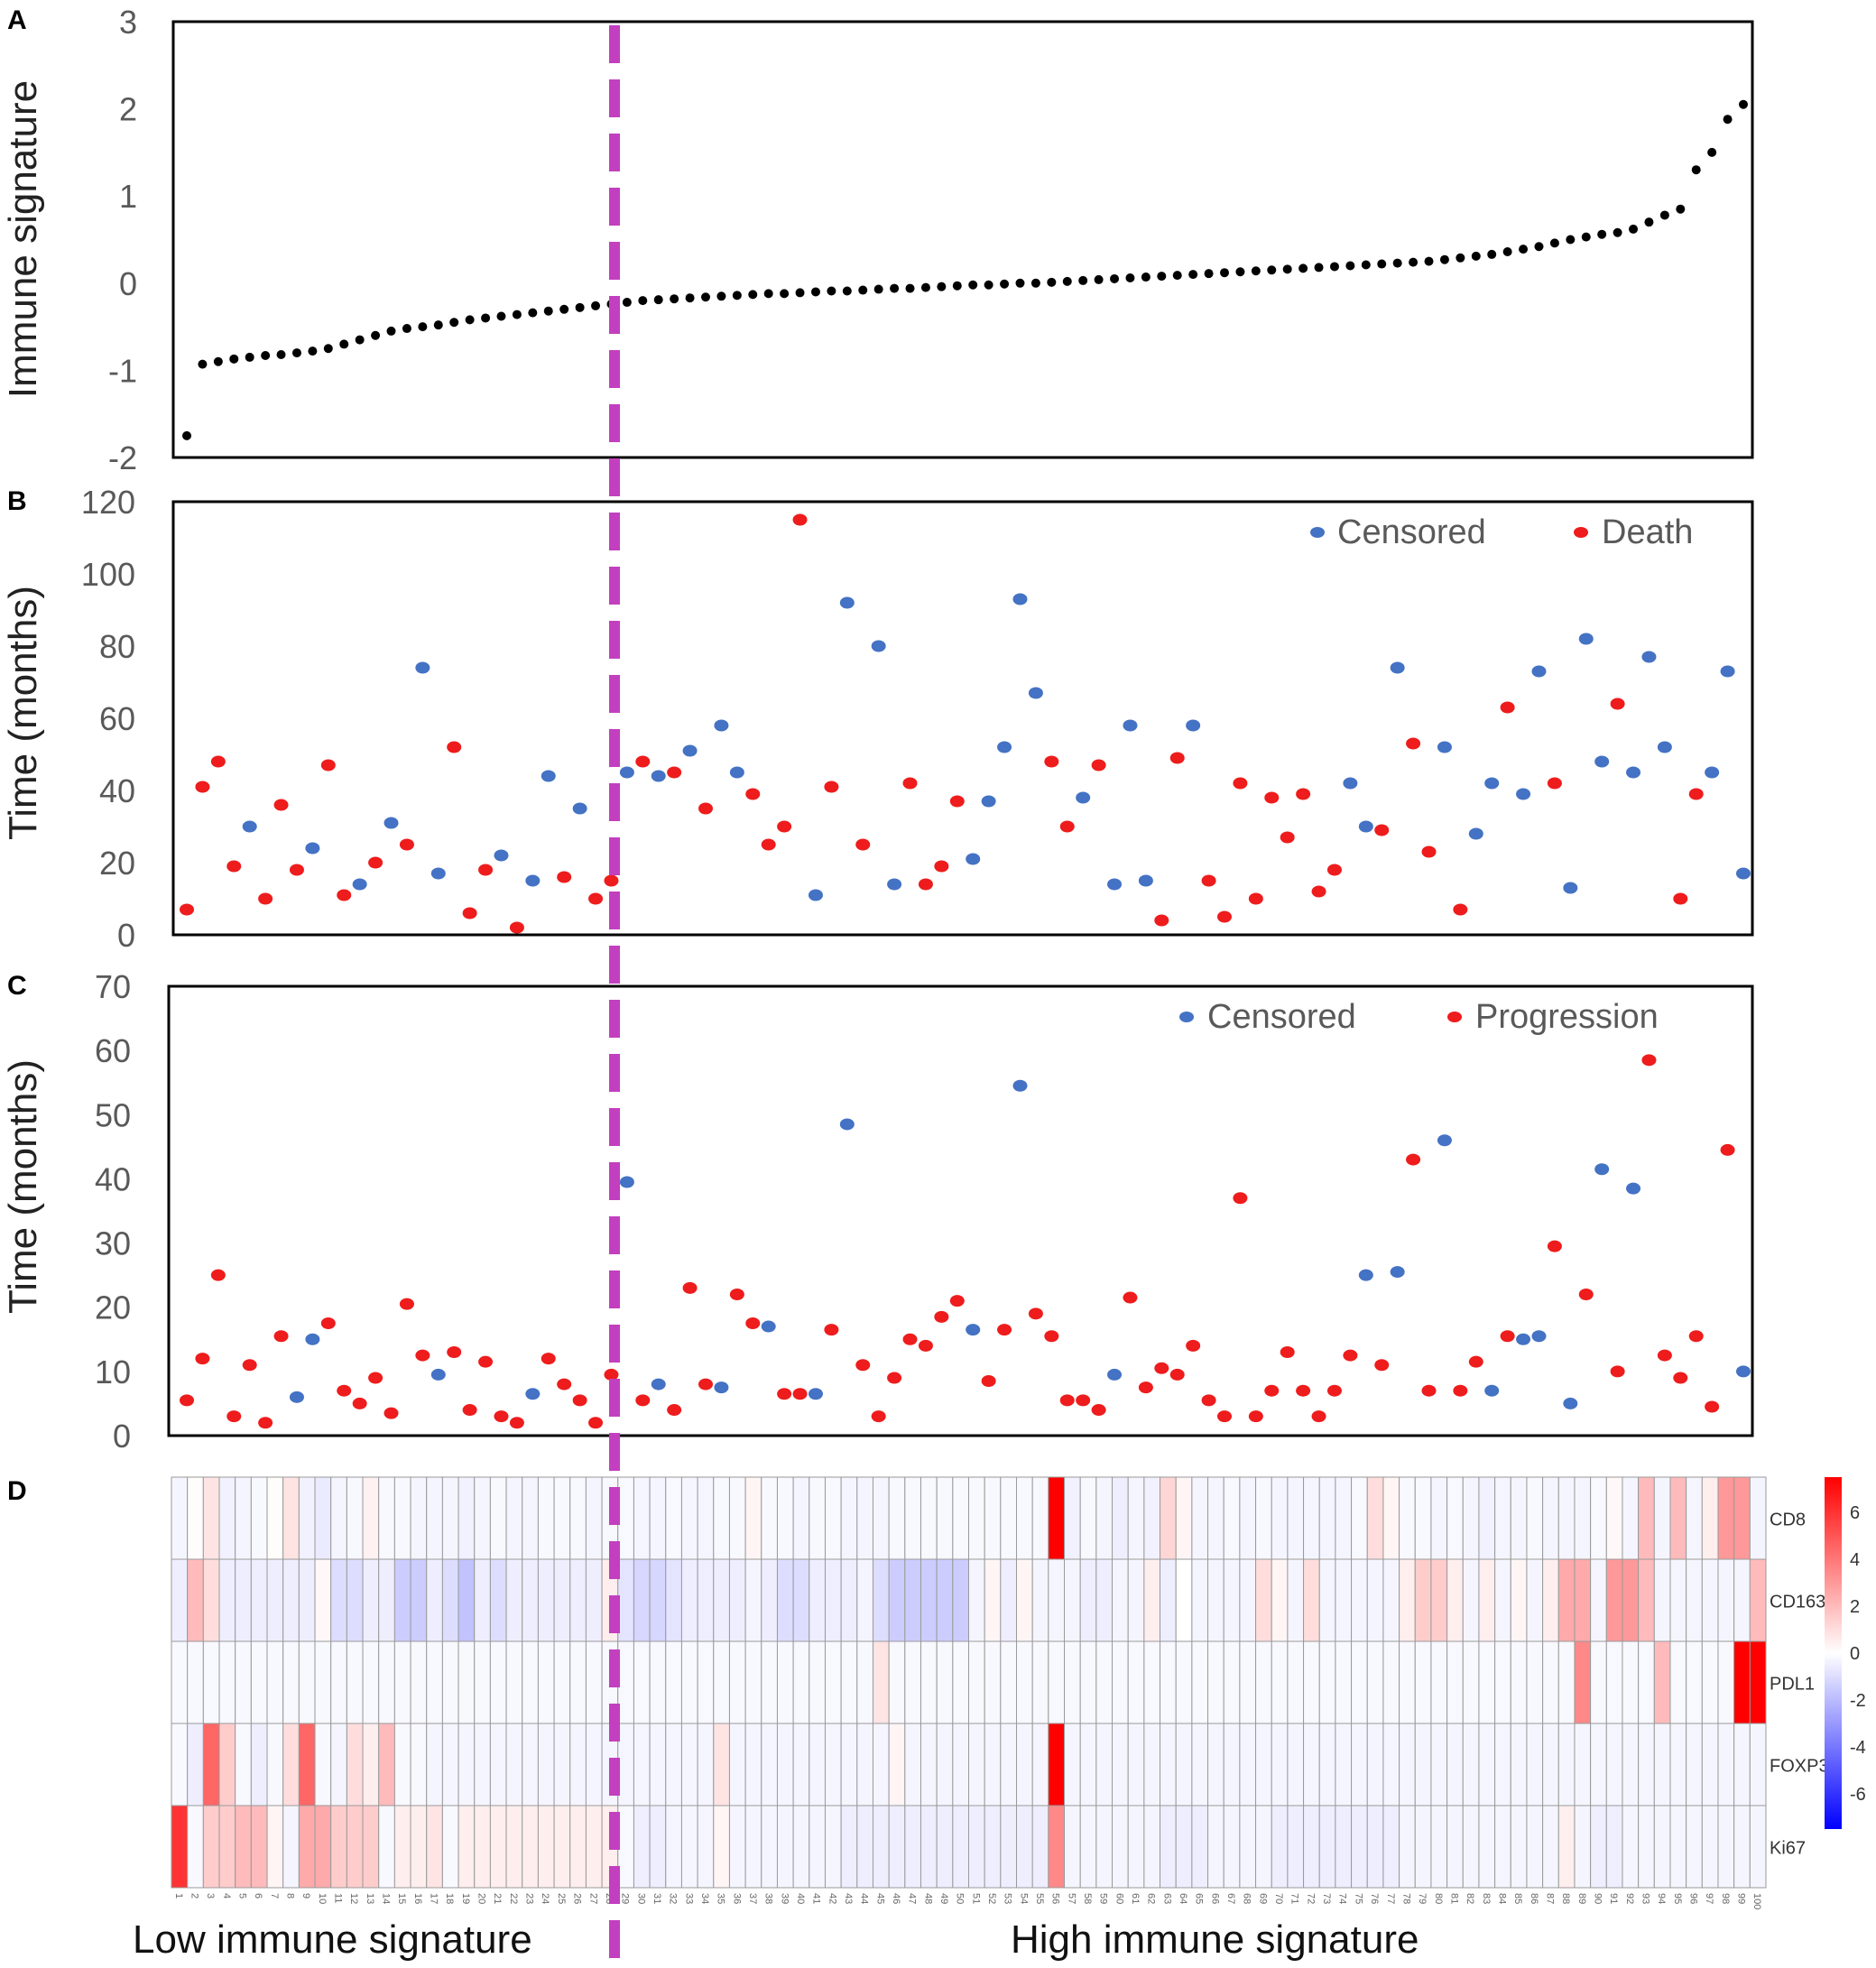 The width and height of the screenshot is (1876, 1968). What do you see at coordinates (1215, 1939) in the screenshot?
I see `high-group-label: High immune signature` at bounding box center [1215, 1939].